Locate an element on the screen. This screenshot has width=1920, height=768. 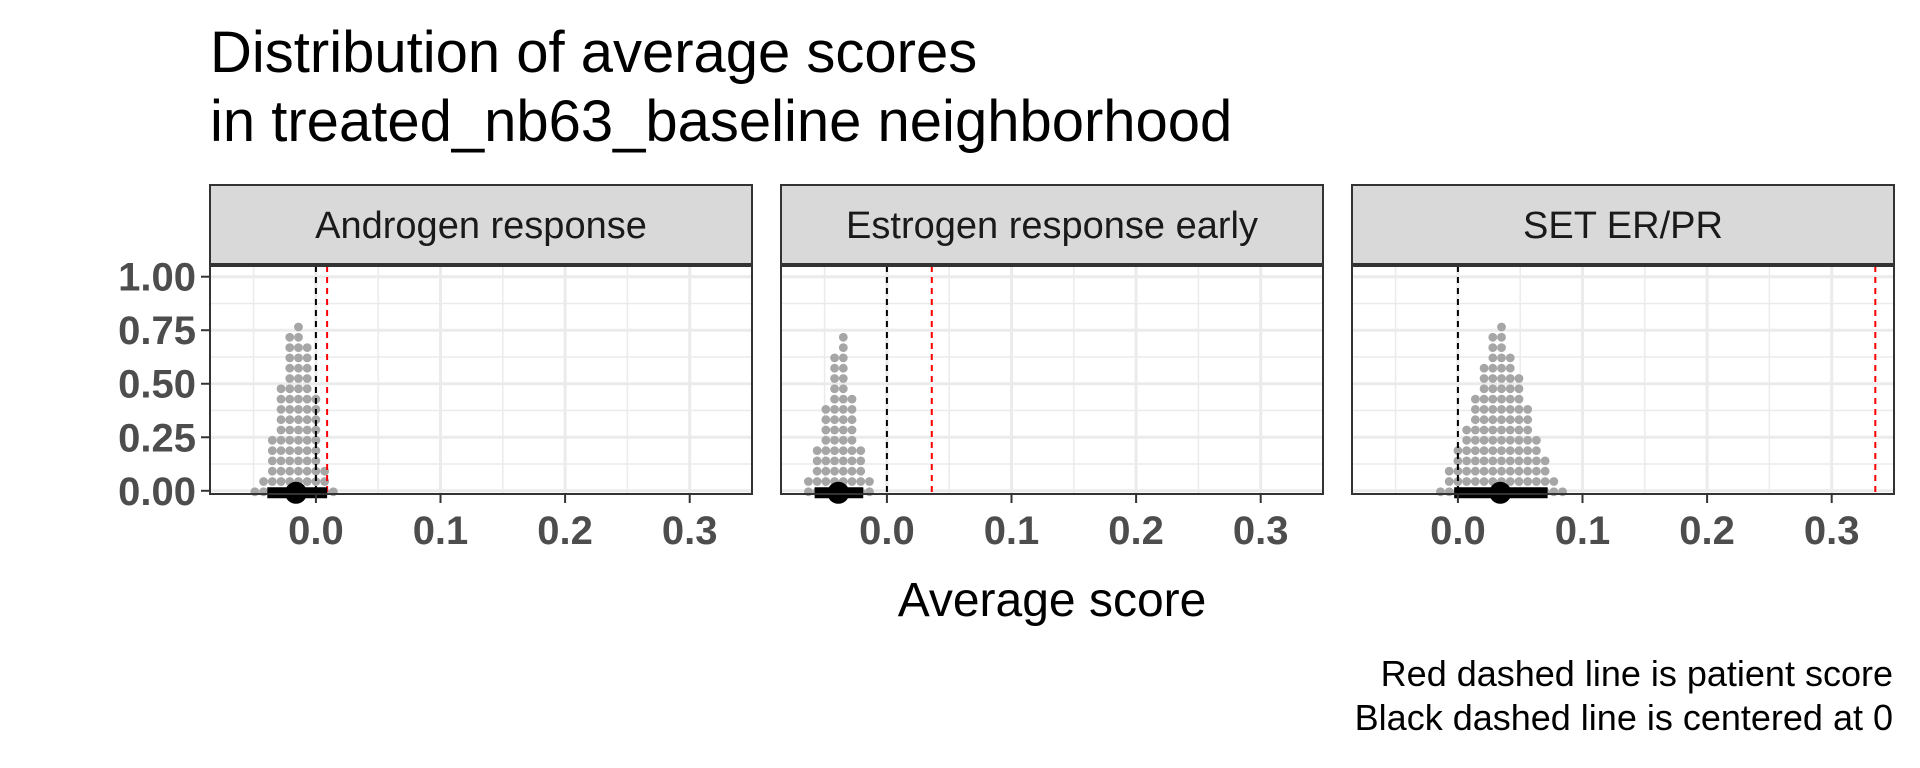
x-axis-title: Average score is located at coordinates (1052, 600).